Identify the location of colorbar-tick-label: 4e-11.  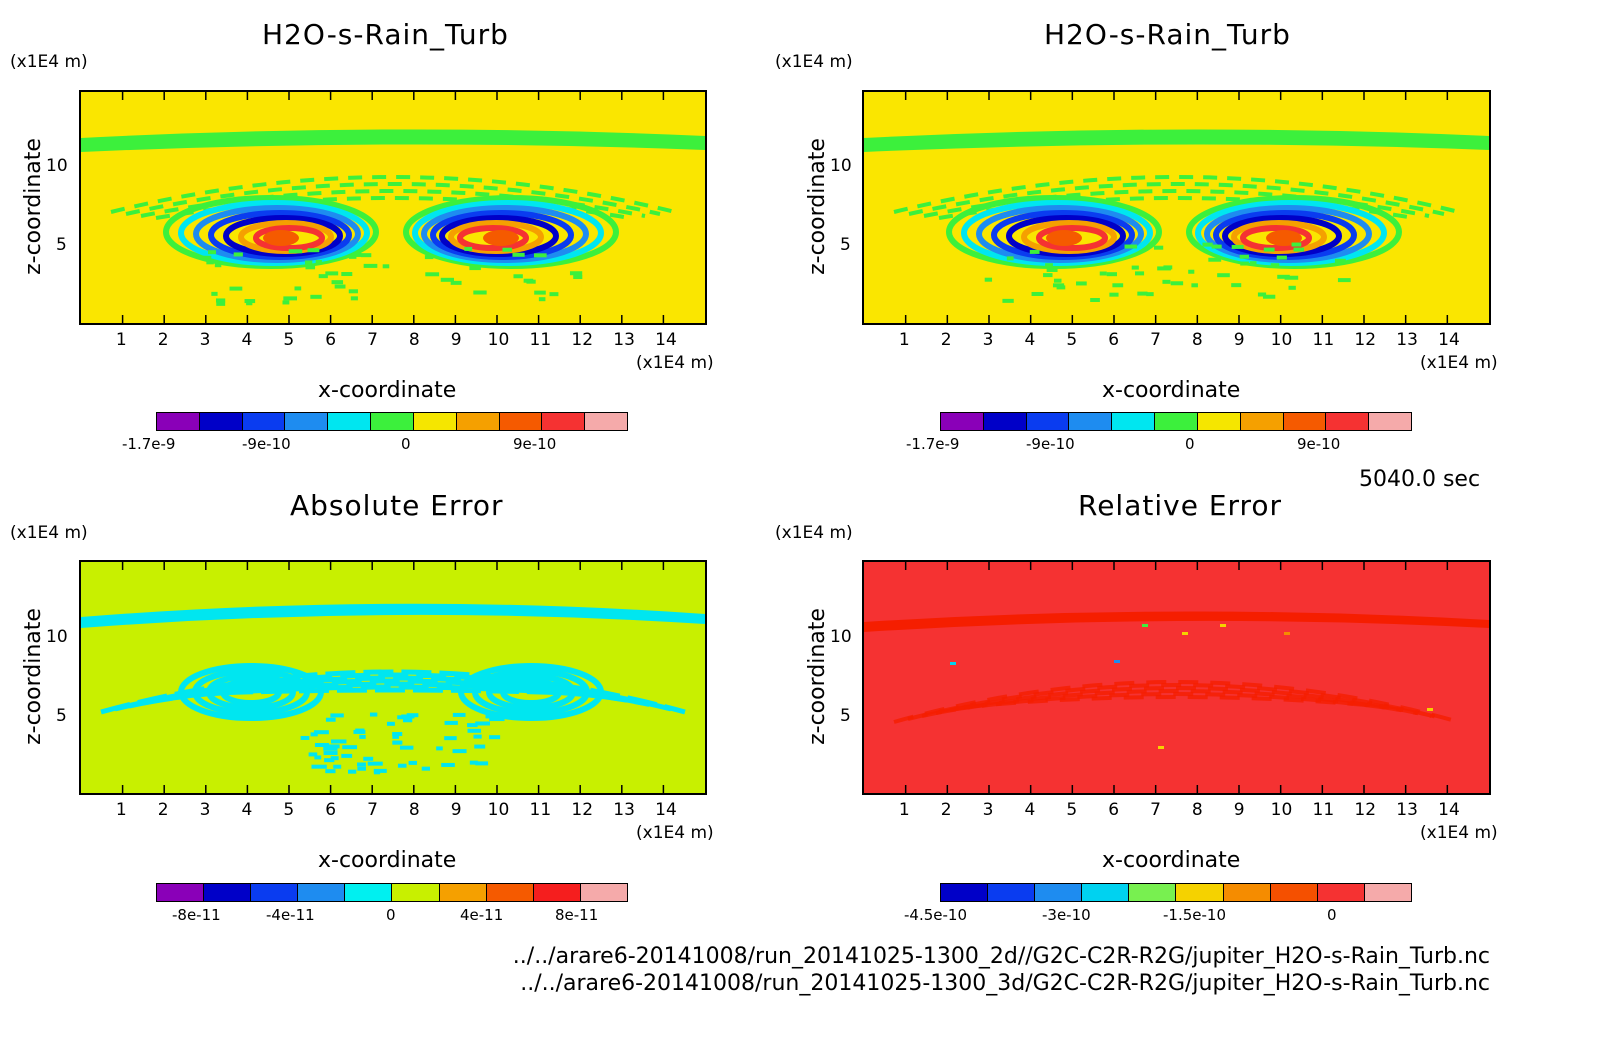
(482, 915).